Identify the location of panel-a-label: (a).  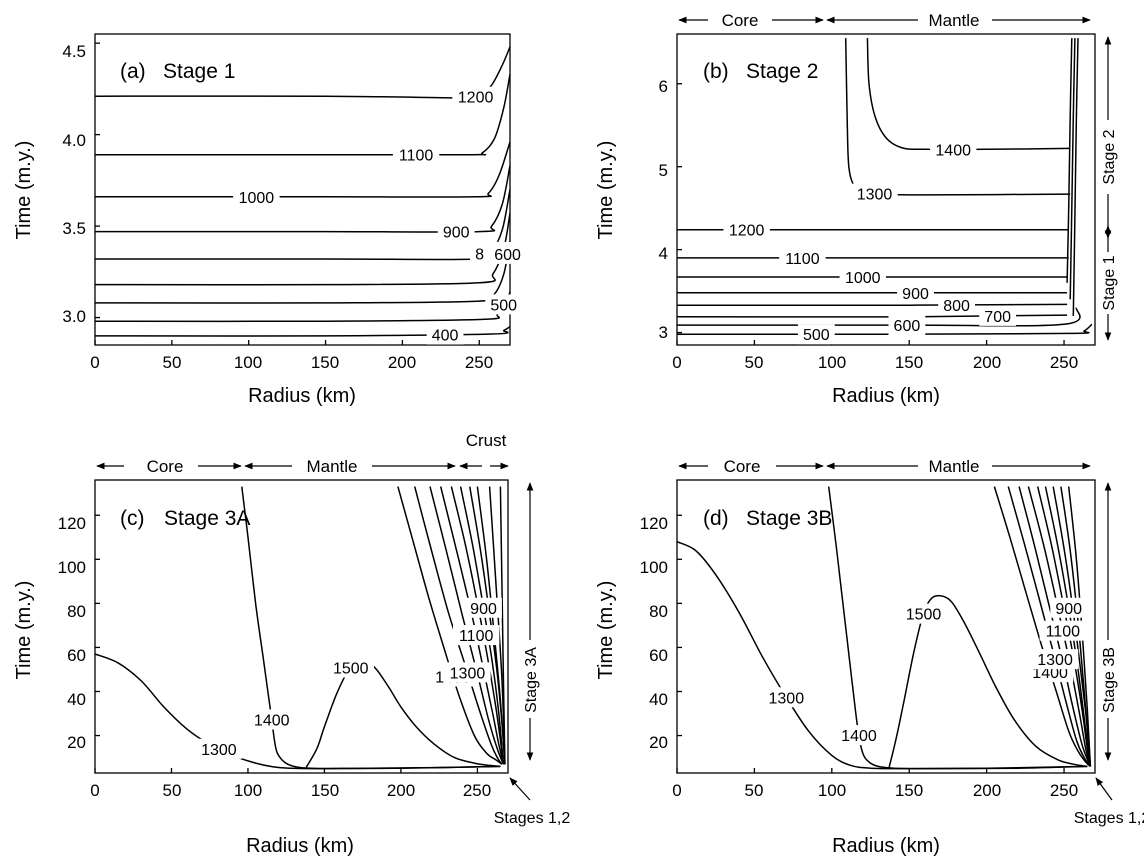
(133, 71).